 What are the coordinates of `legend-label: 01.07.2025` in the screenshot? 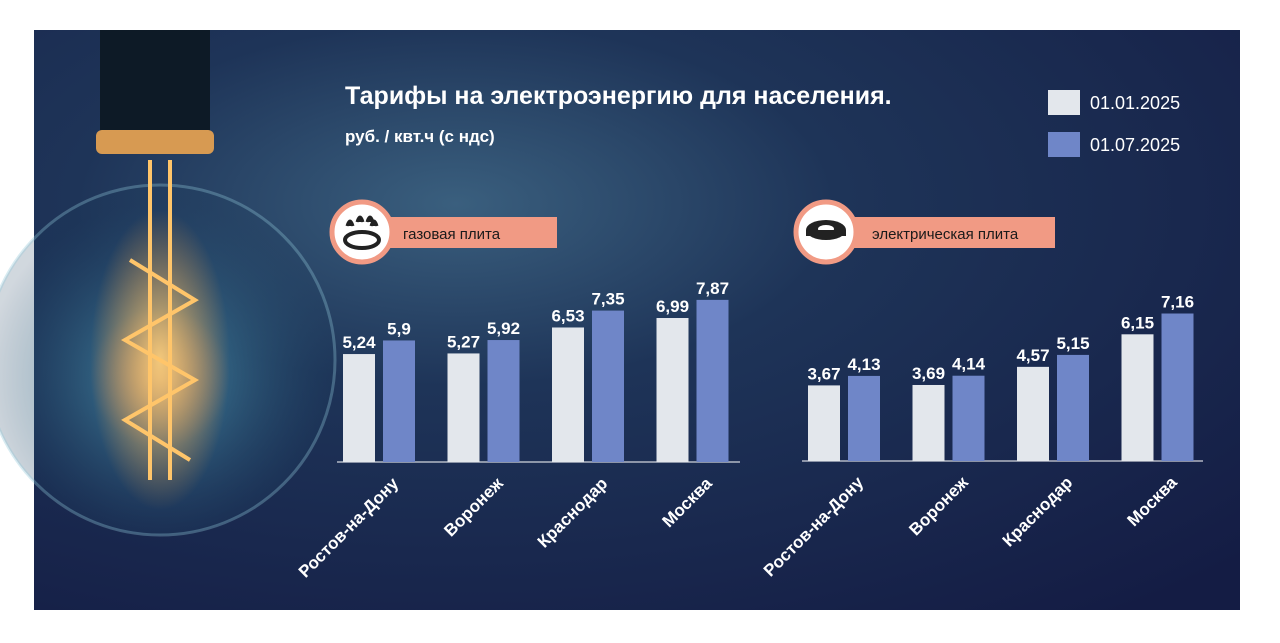 It's located at (1135, 145).